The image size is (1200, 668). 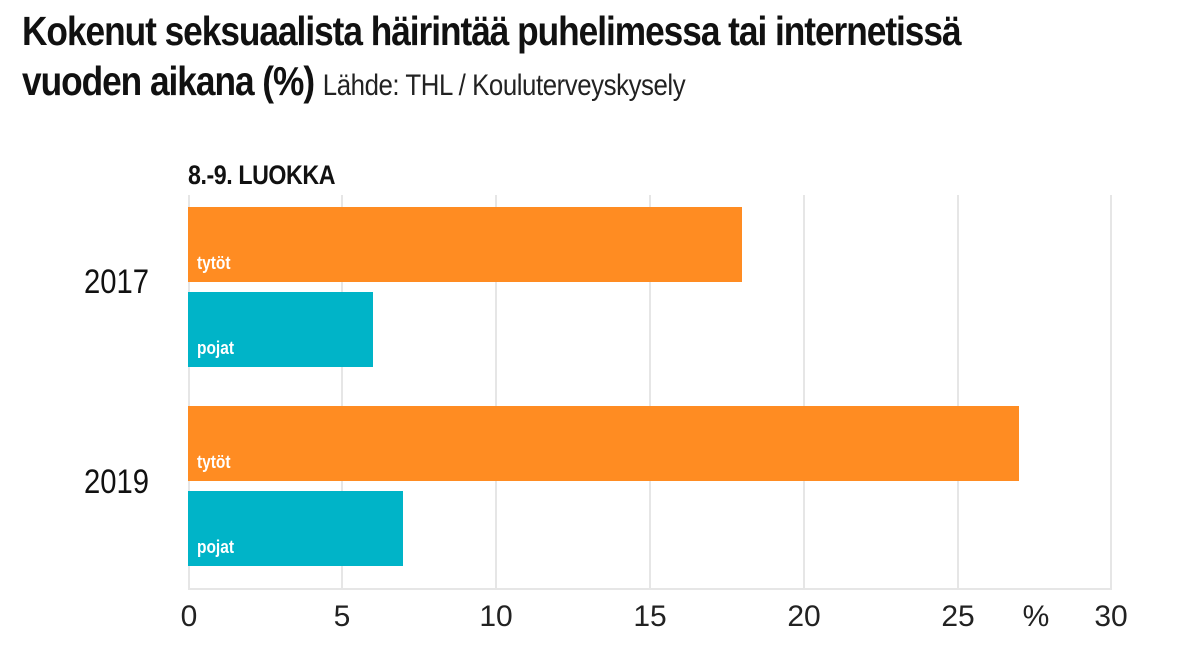 What do you see at coordinates (280, 329) in the screenshot?
I see `bar-2017-pojat: pojat` at bounding box center [280, 329].